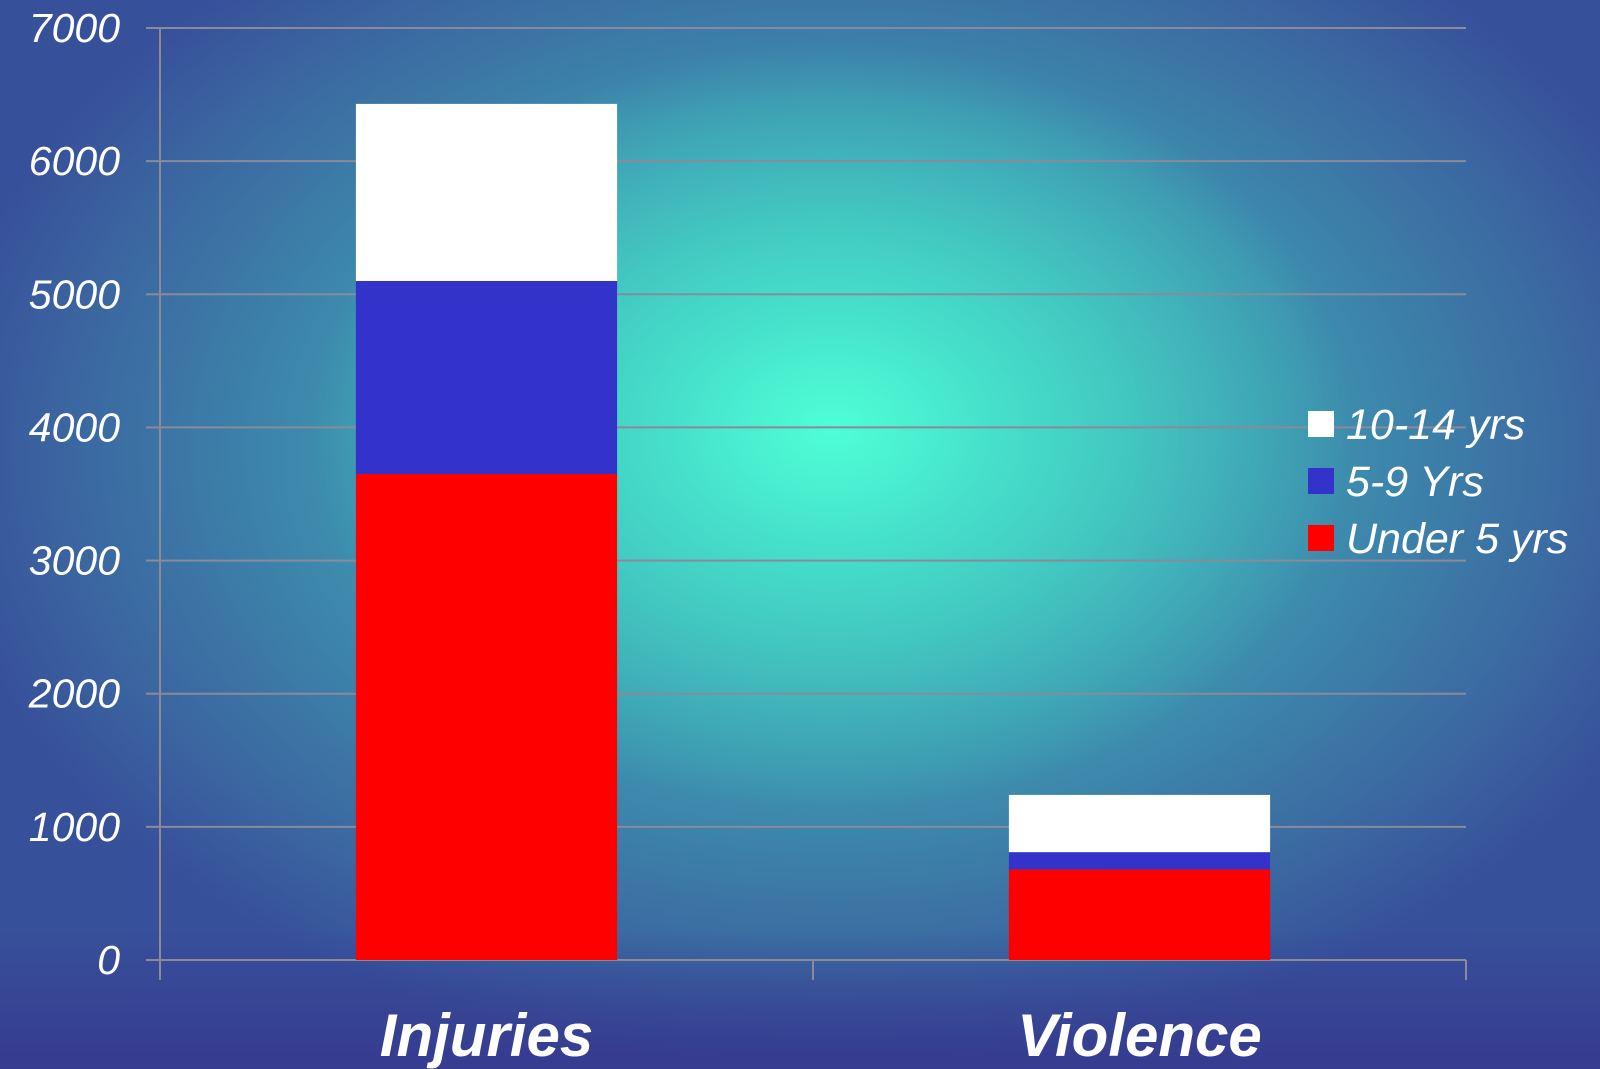 Image resolution: width=1600 pixels, height=1069 pixels. I want to click on x-category-label: Injuries, so click(486, 1035).